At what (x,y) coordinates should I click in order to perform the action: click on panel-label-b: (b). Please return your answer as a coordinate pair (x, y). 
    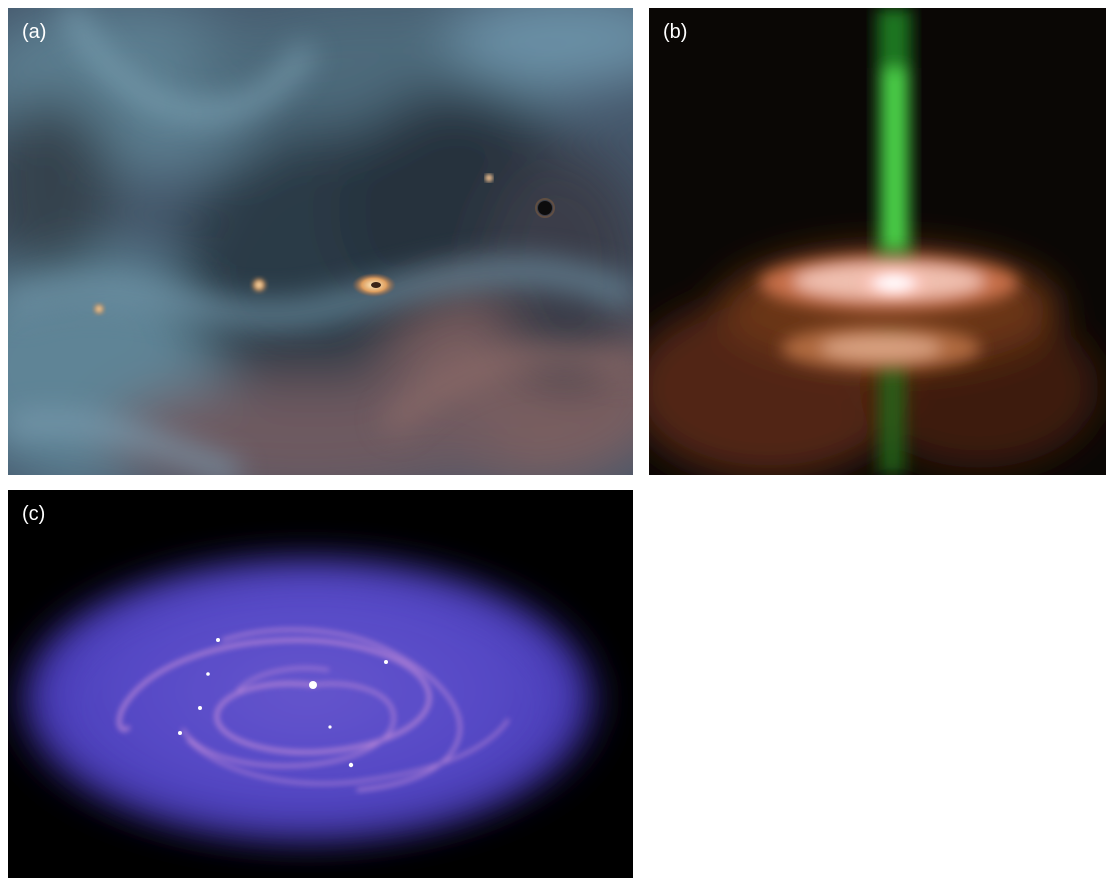
    Looking at the image, I should click on (675, 32).